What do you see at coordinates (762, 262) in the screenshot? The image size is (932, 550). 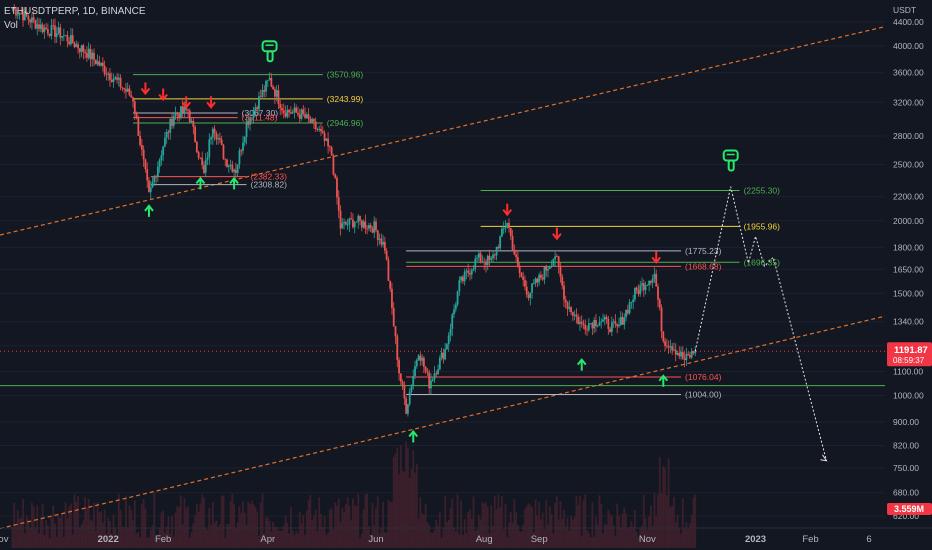 I see `level-label: (1696.35)` at bounding box center [762, 262].